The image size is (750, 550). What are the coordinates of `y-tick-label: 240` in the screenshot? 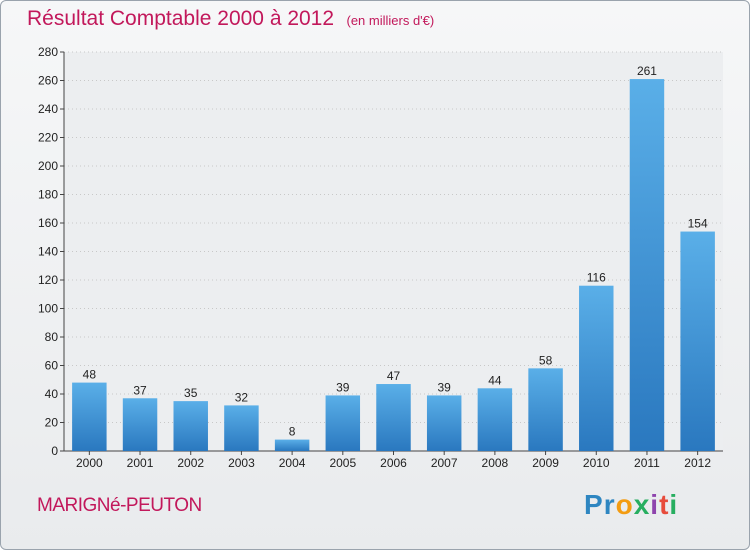 It's located at (48, 109).